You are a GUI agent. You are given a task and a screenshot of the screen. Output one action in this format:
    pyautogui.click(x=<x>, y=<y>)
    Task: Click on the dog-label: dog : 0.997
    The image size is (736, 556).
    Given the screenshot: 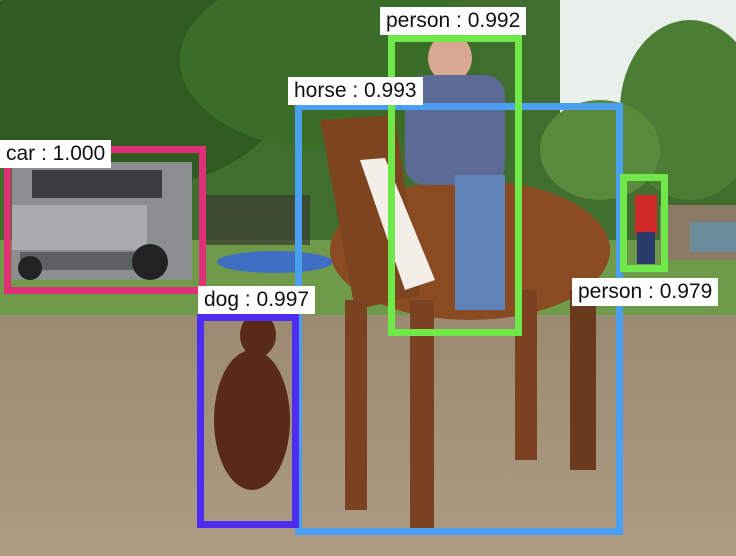 What is the action you would take?
    pyautogui.click(x=257, y=300)
    